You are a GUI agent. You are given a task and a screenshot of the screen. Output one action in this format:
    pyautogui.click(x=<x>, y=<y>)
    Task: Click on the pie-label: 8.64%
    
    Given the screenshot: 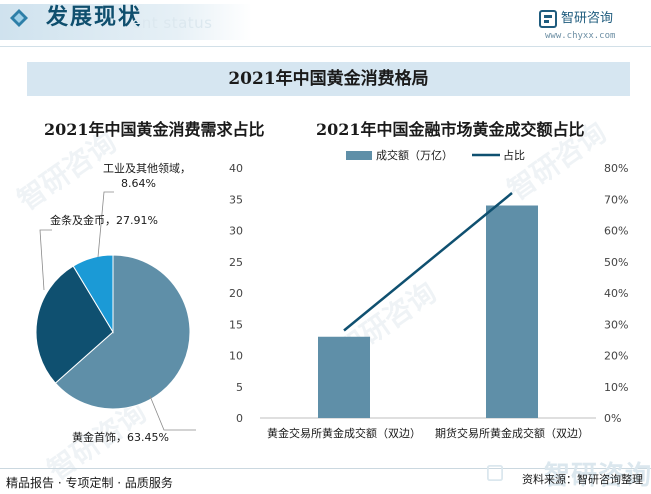 What is the action you would take?
    pyautogui.click(x=138, y=183)
    